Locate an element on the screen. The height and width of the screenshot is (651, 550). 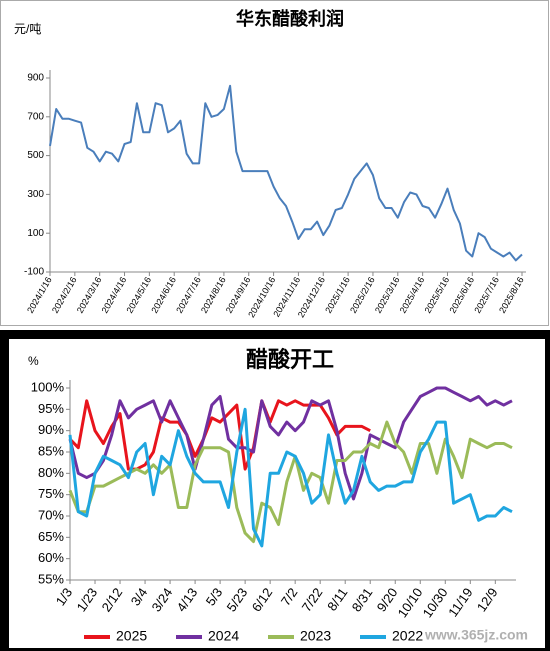
y-tick-label: 85% is located at coordinates (51, 450).